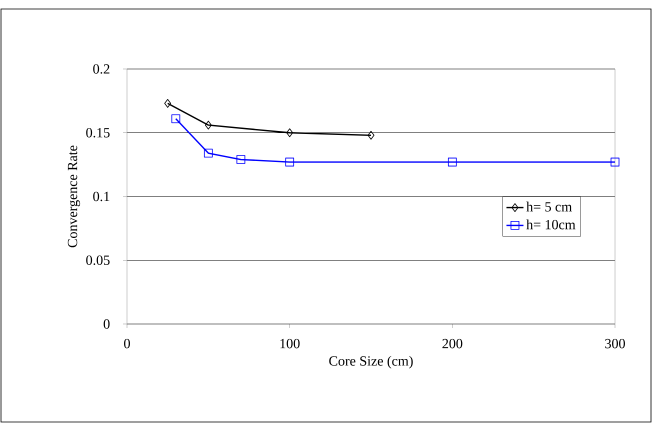  I want to click on legend-label: h= 5 cm, so click(549, 207).